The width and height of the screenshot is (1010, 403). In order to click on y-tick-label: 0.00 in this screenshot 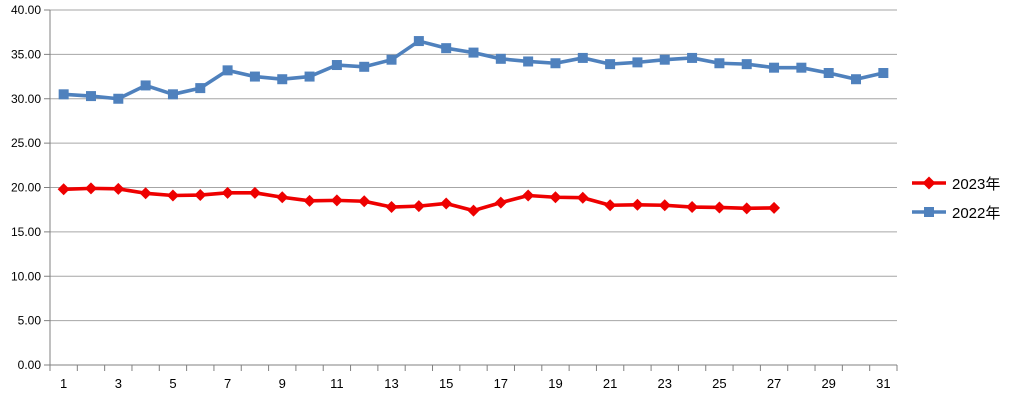, I will do `click(30, 365)`.